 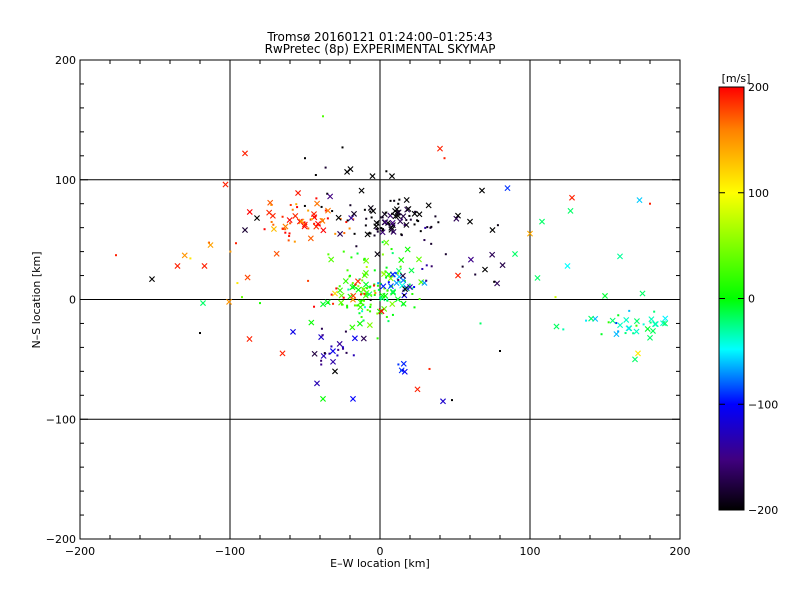 What do you see at coordinates (380, 49) in the screenshot?
I see `chart-subtitle: RwPretec (8p) EXPERIMENTAL SKYMAP` at bounding box center [380, 49].